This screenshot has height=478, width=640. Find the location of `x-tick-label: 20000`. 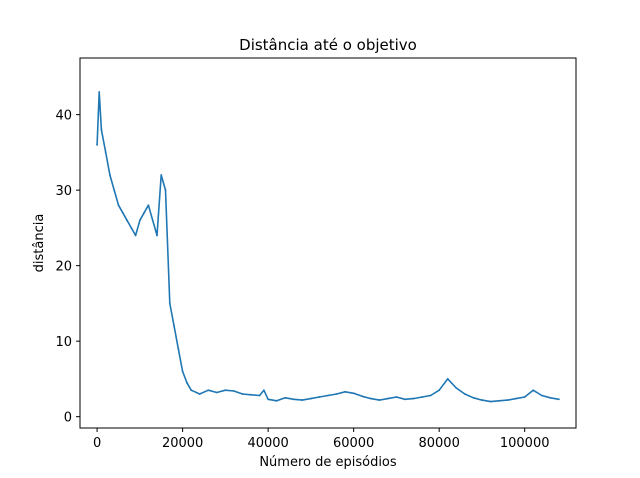

x-tick-label: 20000 is located at coordinates (182, 443).